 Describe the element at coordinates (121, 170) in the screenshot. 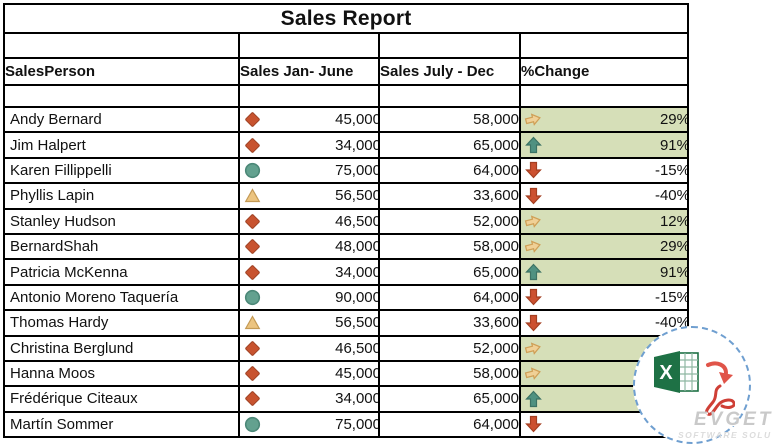

I see `salesperson-cell: Karen Fillippelli` at that location.